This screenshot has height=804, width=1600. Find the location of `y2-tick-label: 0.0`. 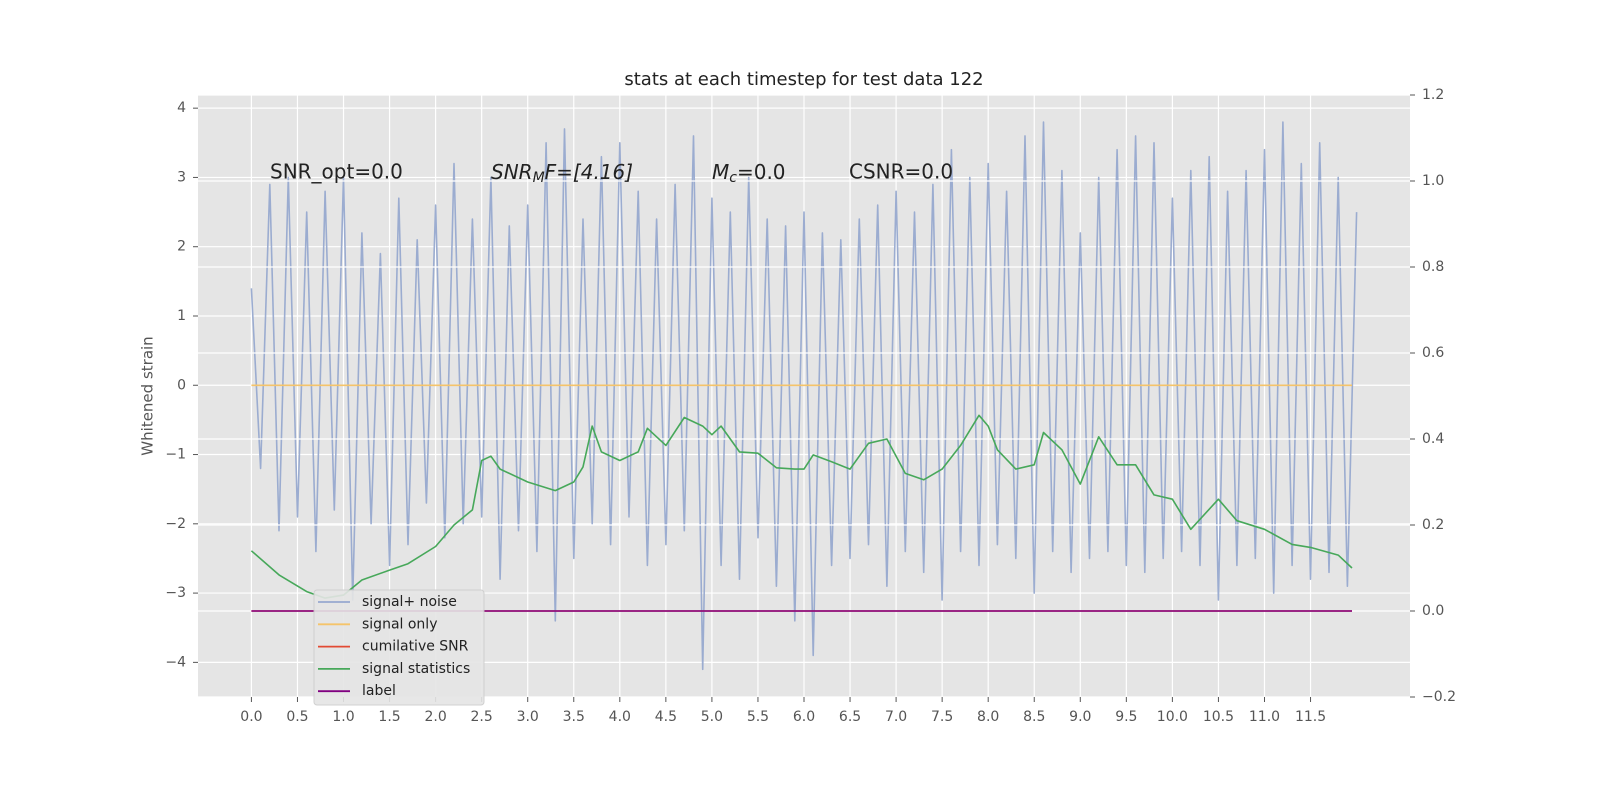

y2-tick-label: 0.0 is located at coordinates (1433, 611).